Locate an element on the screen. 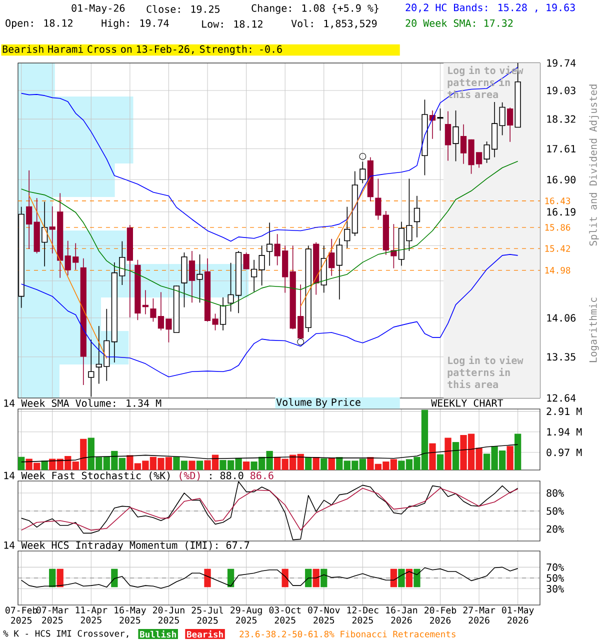 This screenshot has width=600, height=640. y-tick-label: 70% is located at coordinates (555, 567).